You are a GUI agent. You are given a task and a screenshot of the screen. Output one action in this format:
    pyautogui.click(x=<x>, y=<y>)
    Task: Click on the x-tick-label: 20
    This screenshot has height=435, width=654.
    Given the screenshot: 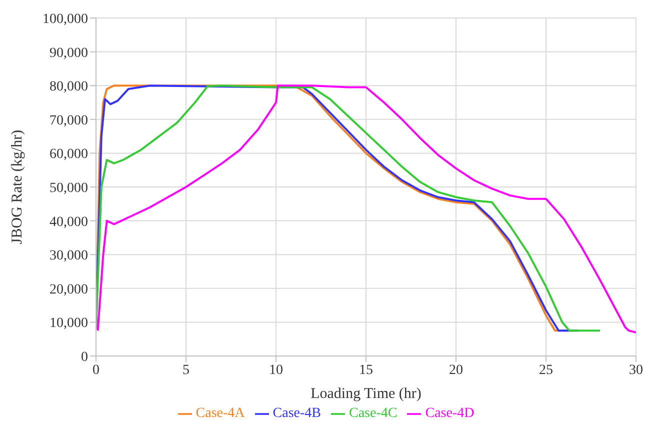 What is the action you would take?
    pyautogui.click(x=456, y=370)
    